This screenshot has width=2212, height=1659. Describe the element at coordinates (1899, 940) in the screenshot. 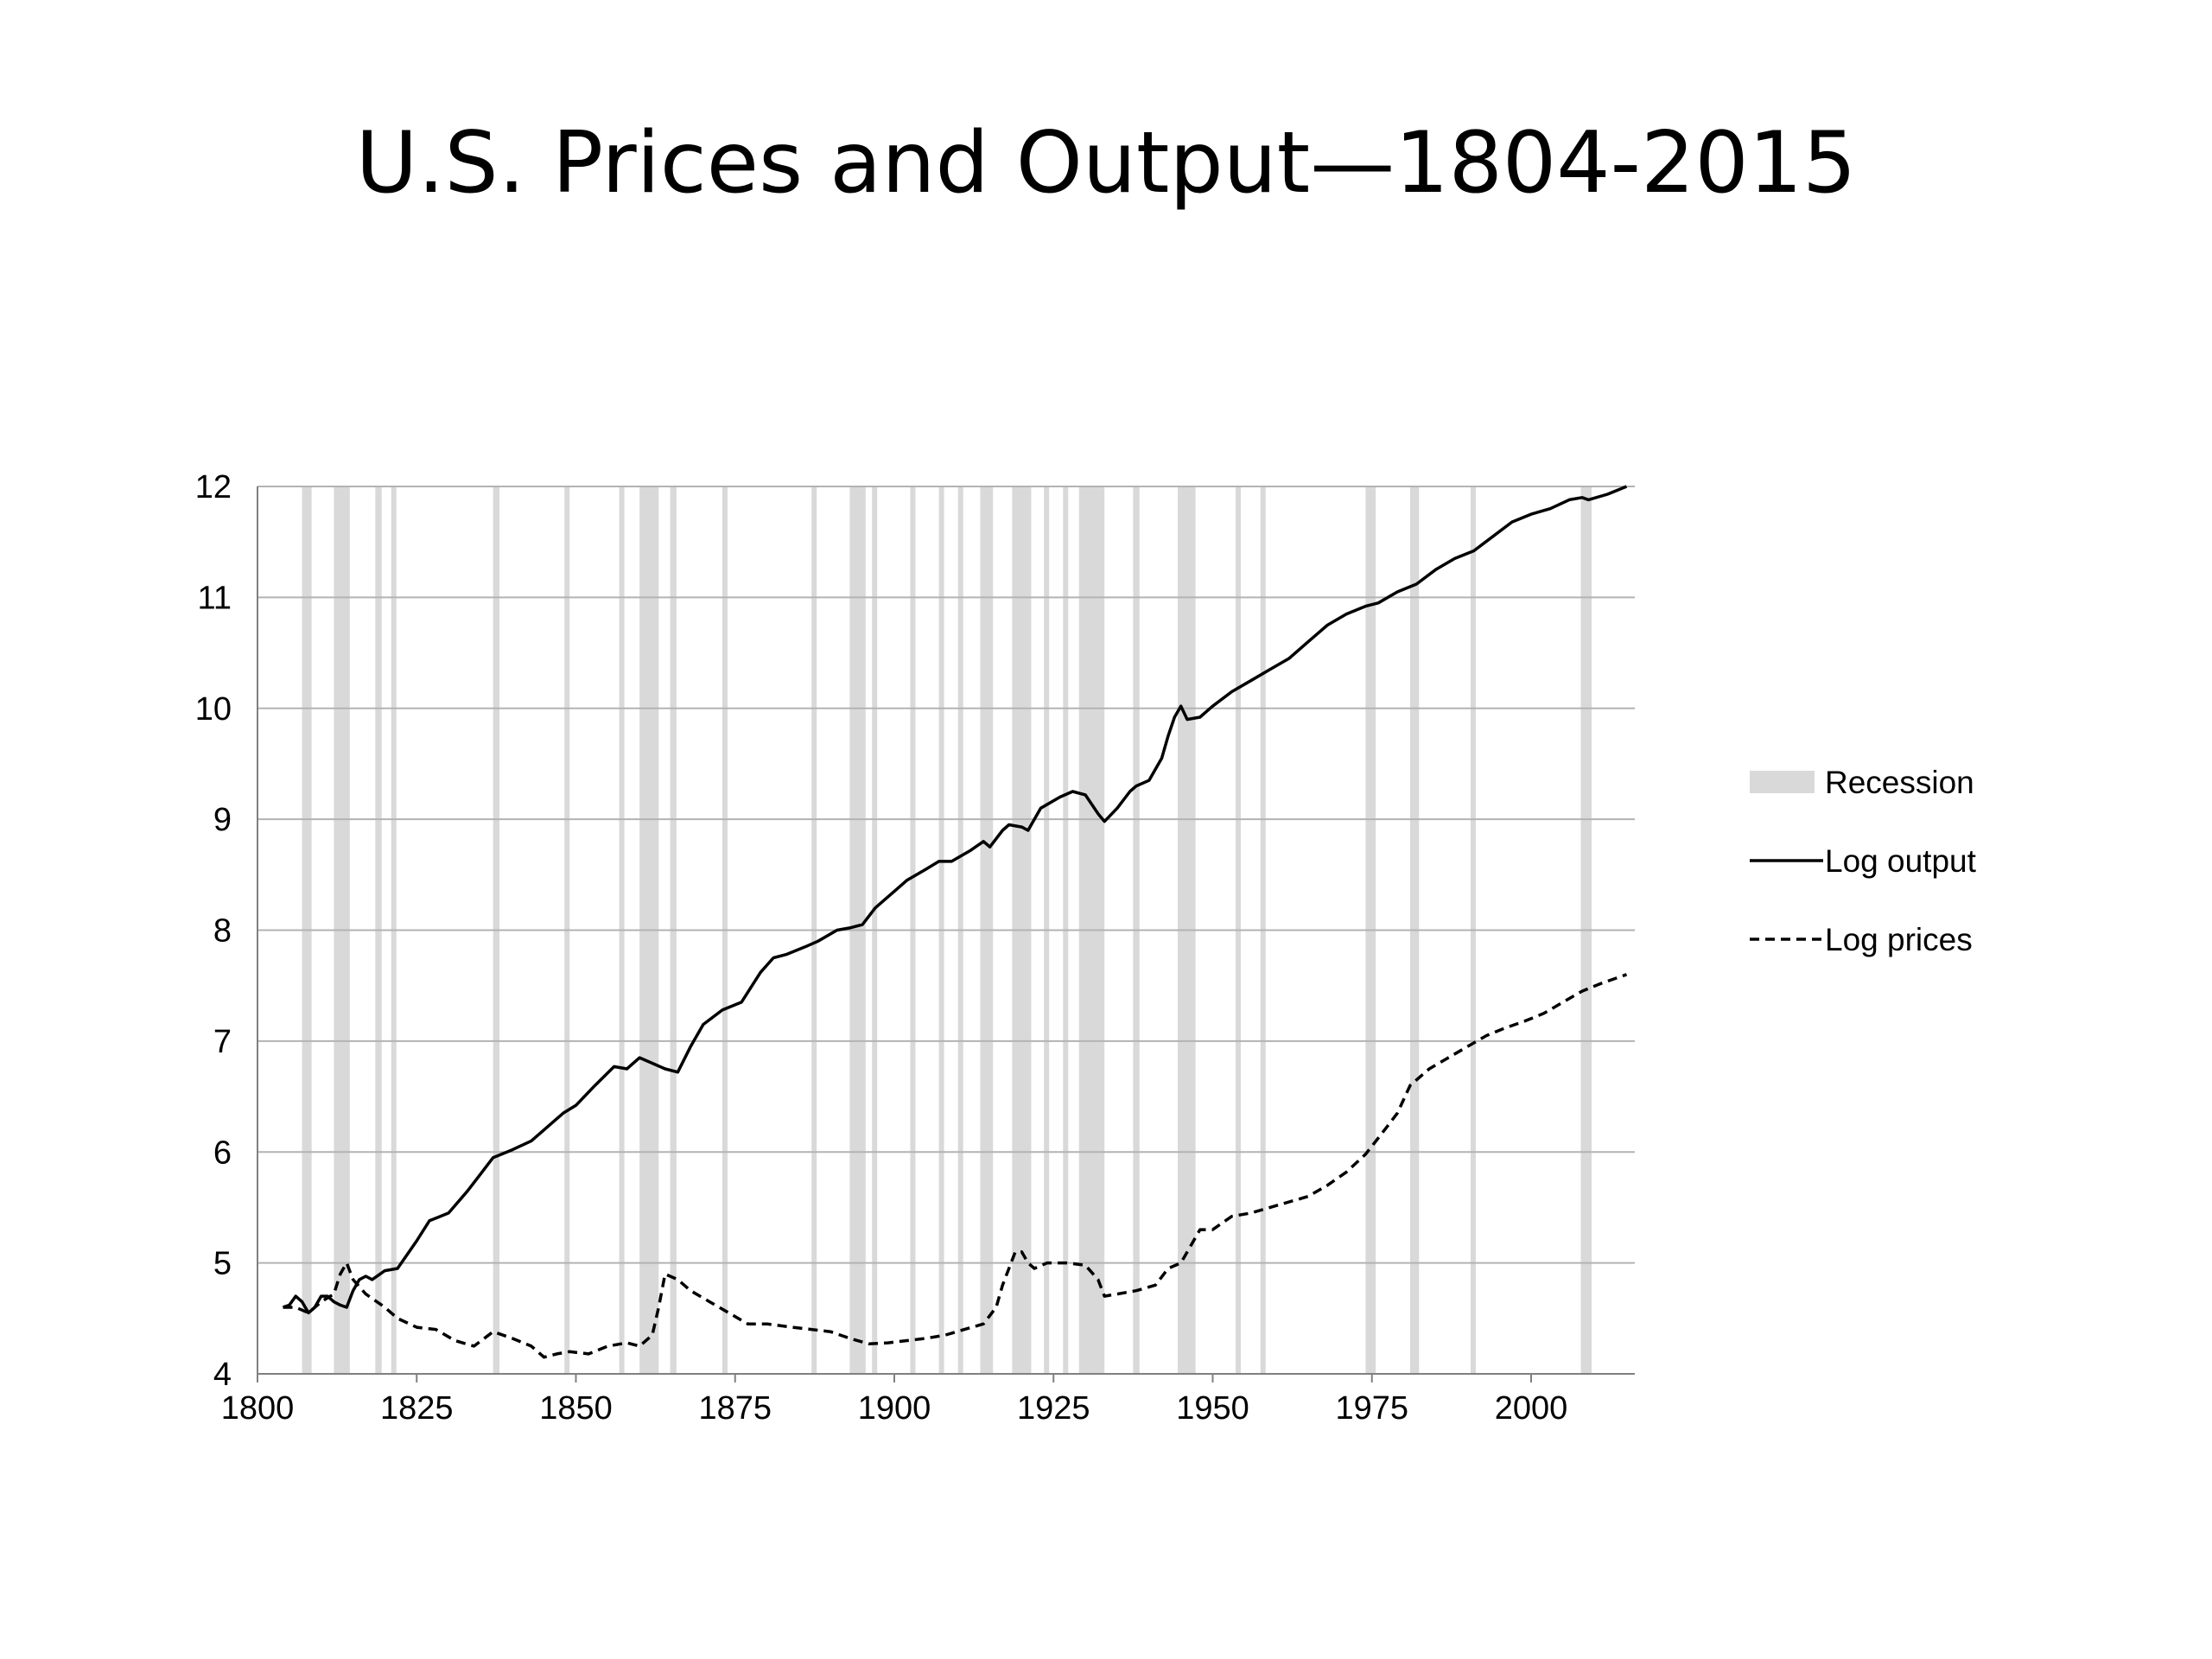

I see `legend-label: Log prices` at that location.